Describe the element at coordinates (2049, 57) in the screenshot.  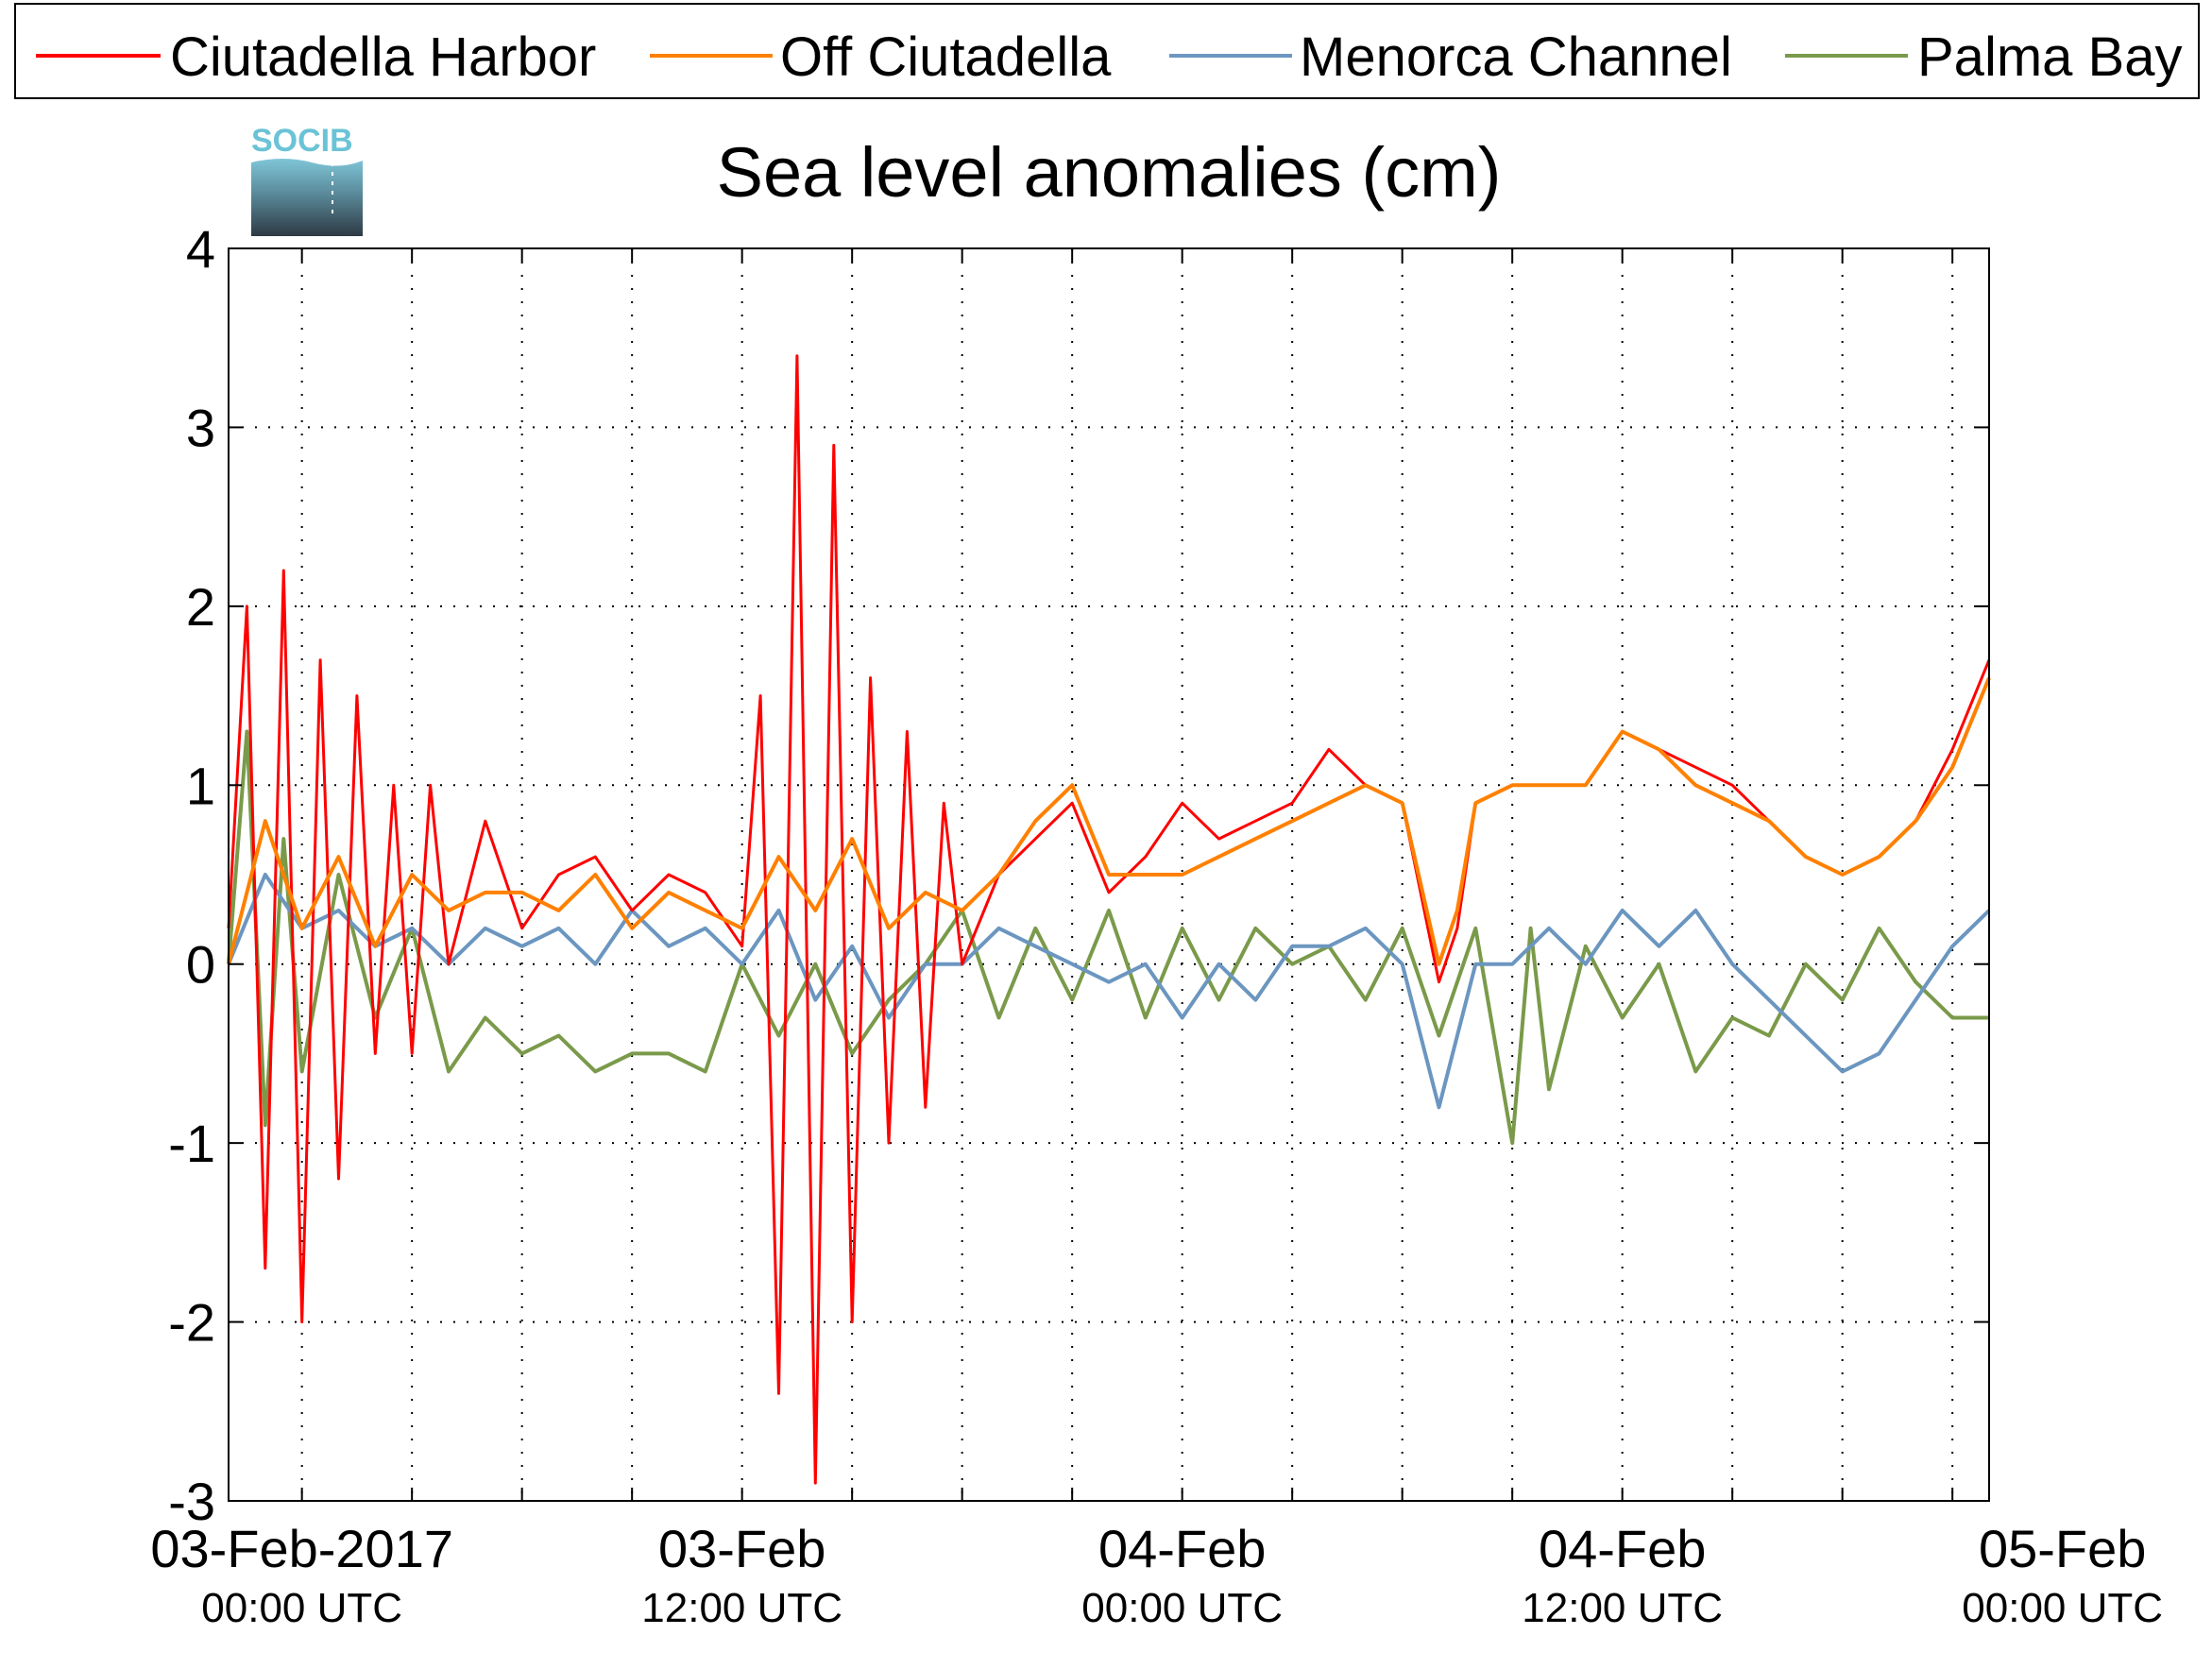
I see `legend-label-palma-bay: Palma Bay` at that location.